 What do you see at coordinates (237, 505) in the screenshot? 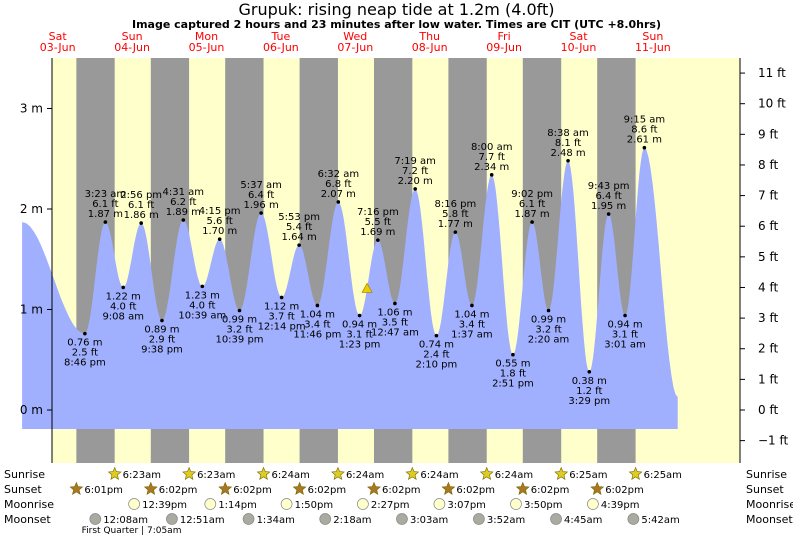
I see `moonrise-time: 1:14pm` at bounding box center [237, 505].